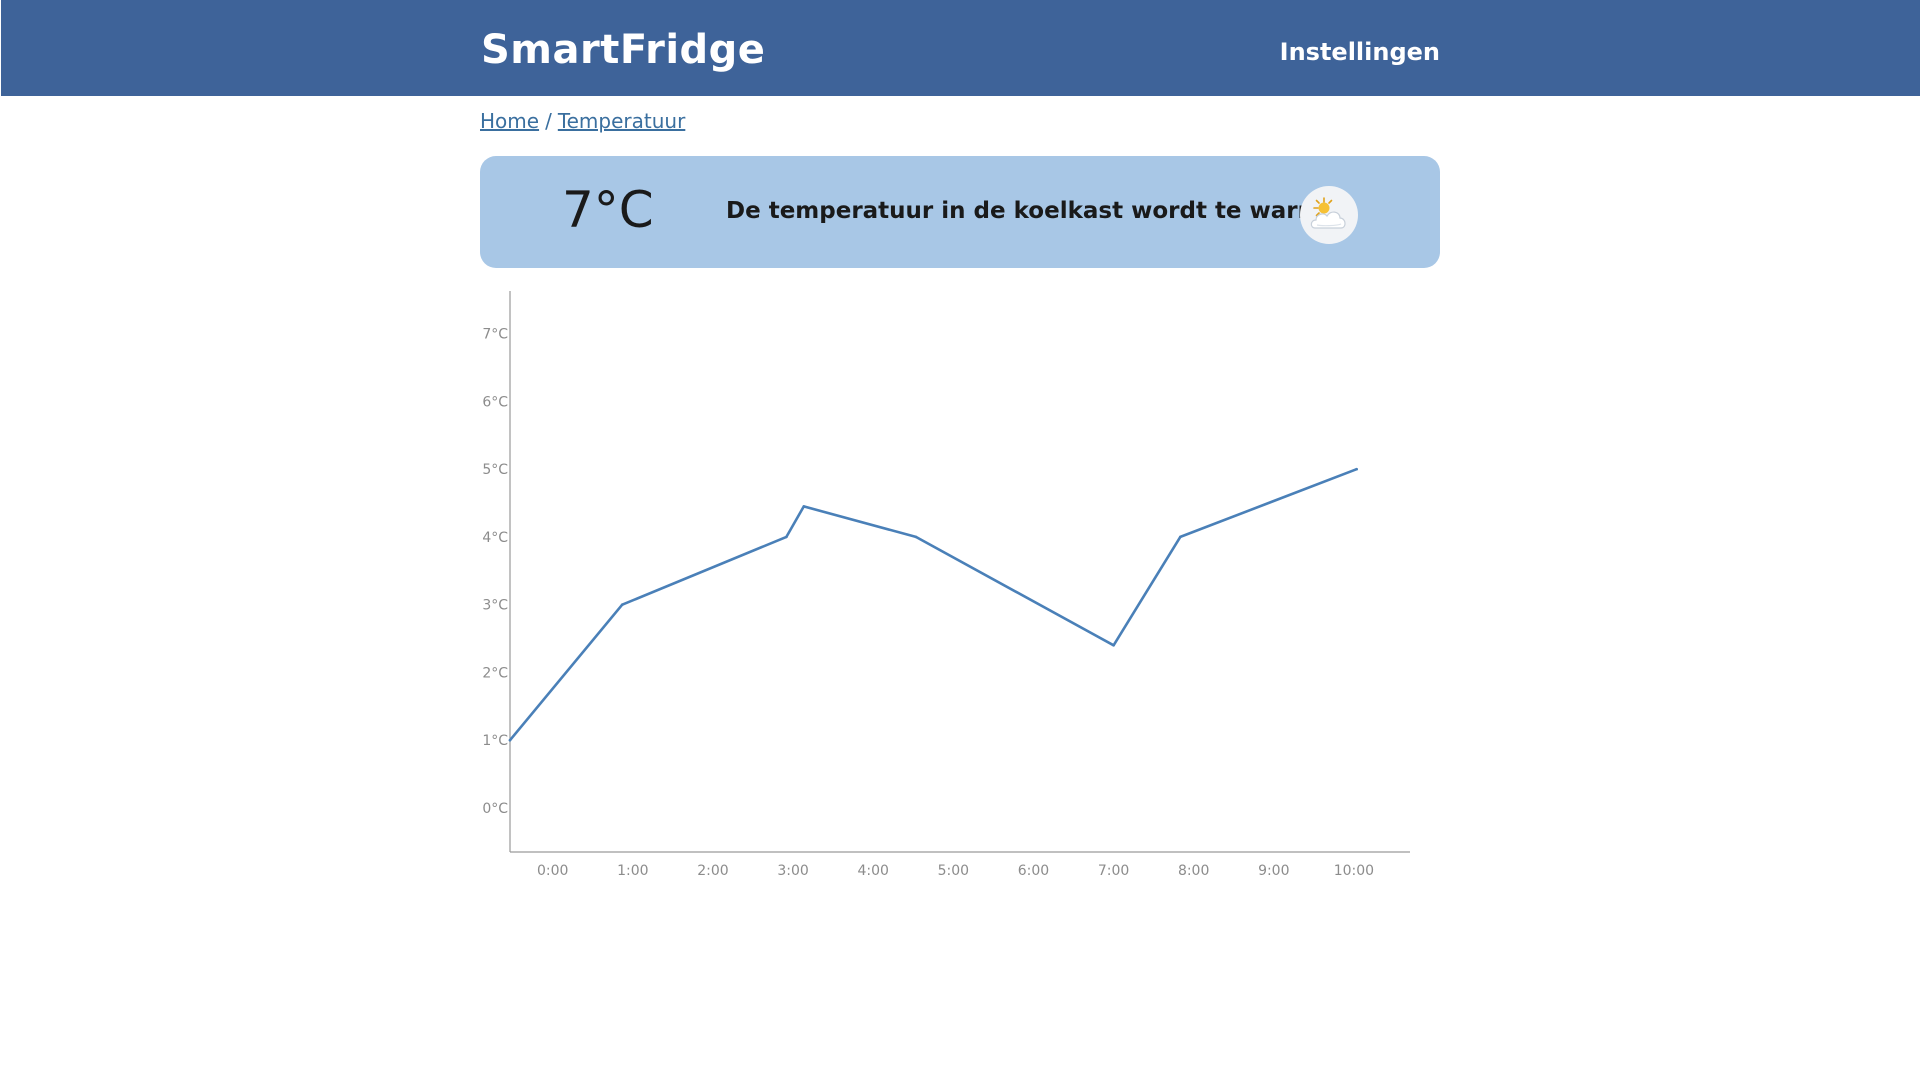 Image resolution: width=1920 pixels, height=1080 pixels. Describe the element at coordinates (953, 871) in the screenshot. I see `x-tick-label: 5:00` at that location.